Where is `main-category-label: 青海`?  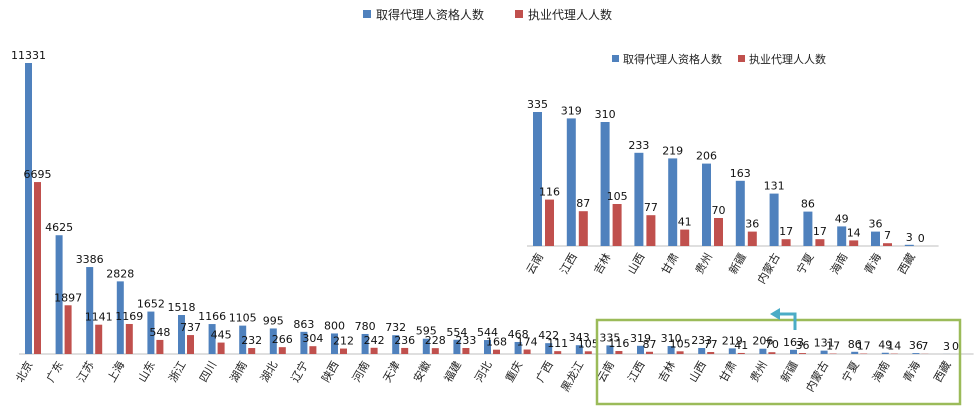
main-category-label: 青海 is located at coordinates (911, 372).